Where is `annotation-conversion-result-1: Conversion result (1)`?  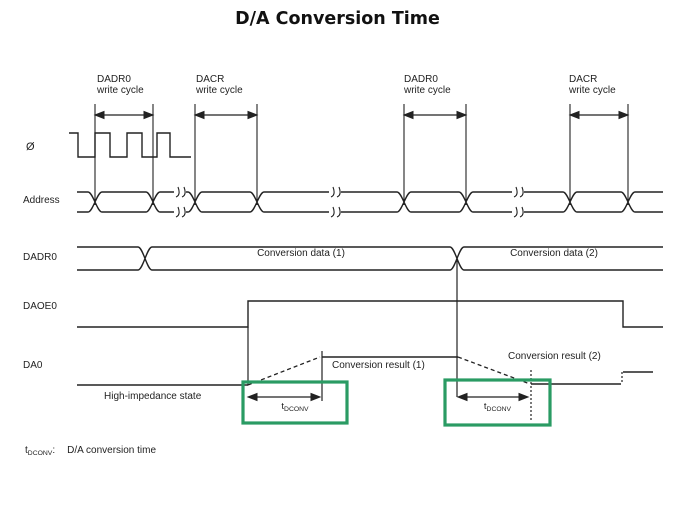
annotation-conversion-result-1: Conversion result (1) is located at coordinates (378, 365).